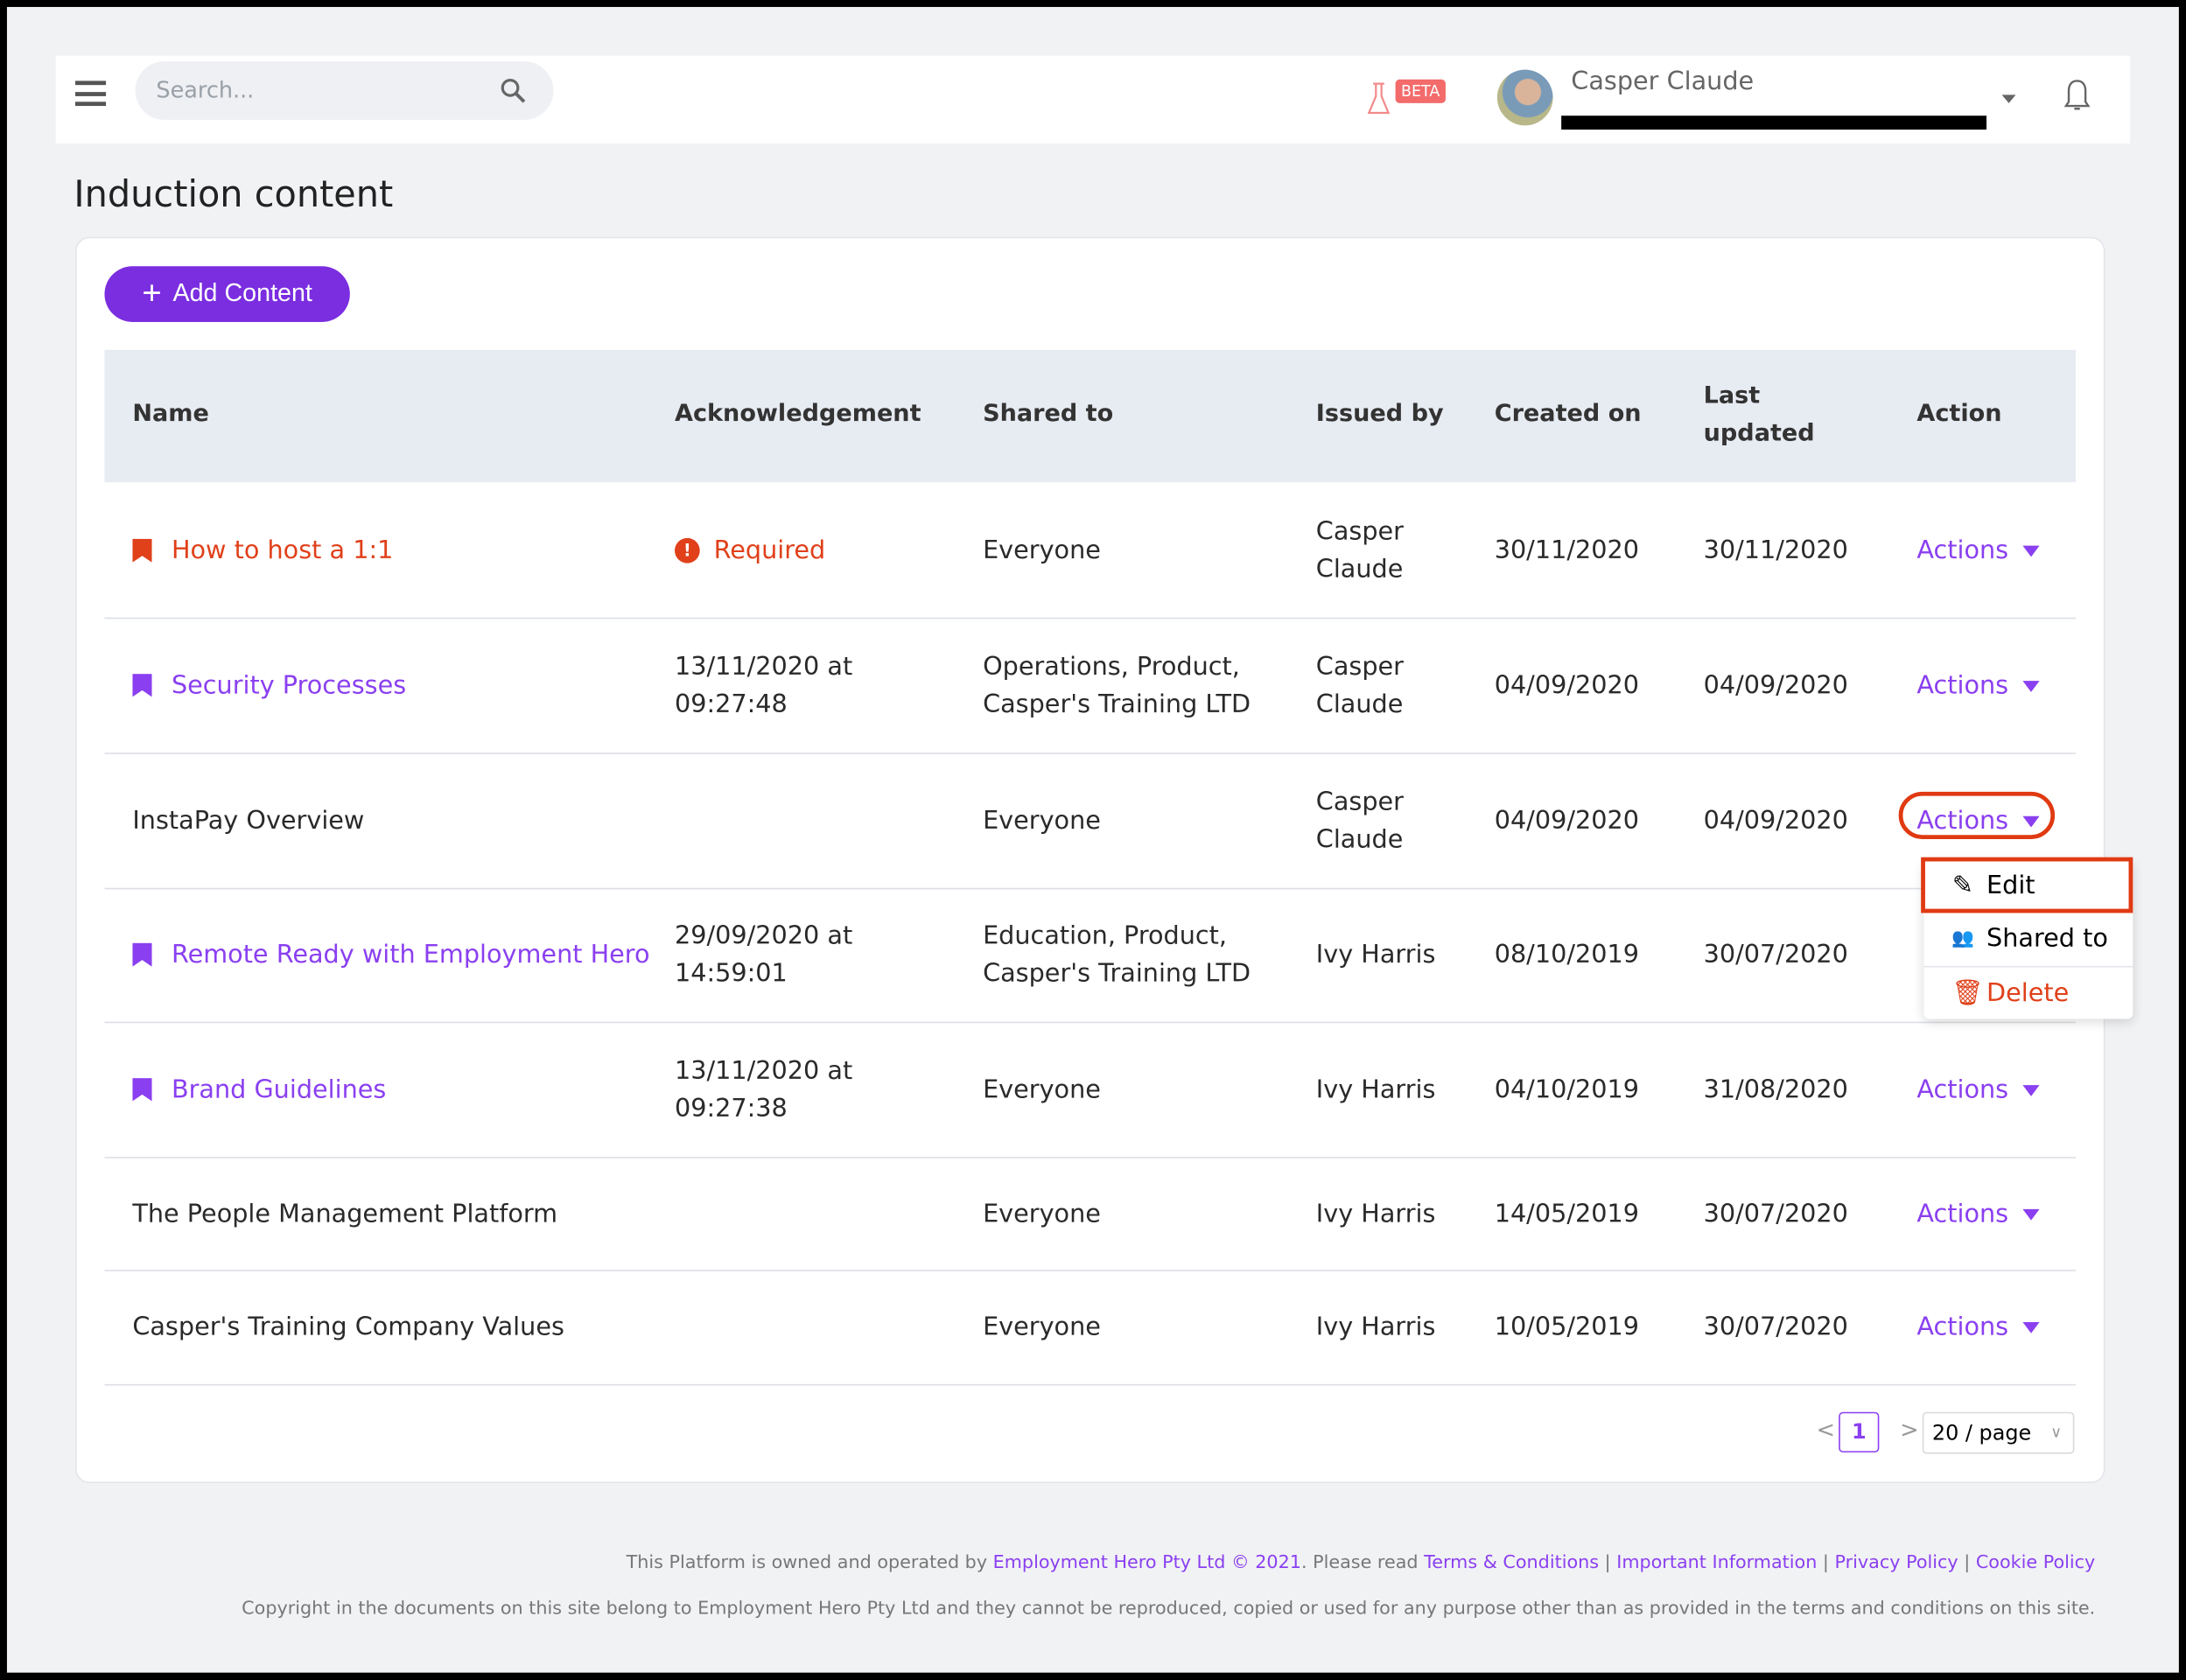 This screenshot has width=2186, height=1680. What do you see at coordinates (513, 90) in the screenshot?
I see `search-icon` at bounding box center [513, 90].